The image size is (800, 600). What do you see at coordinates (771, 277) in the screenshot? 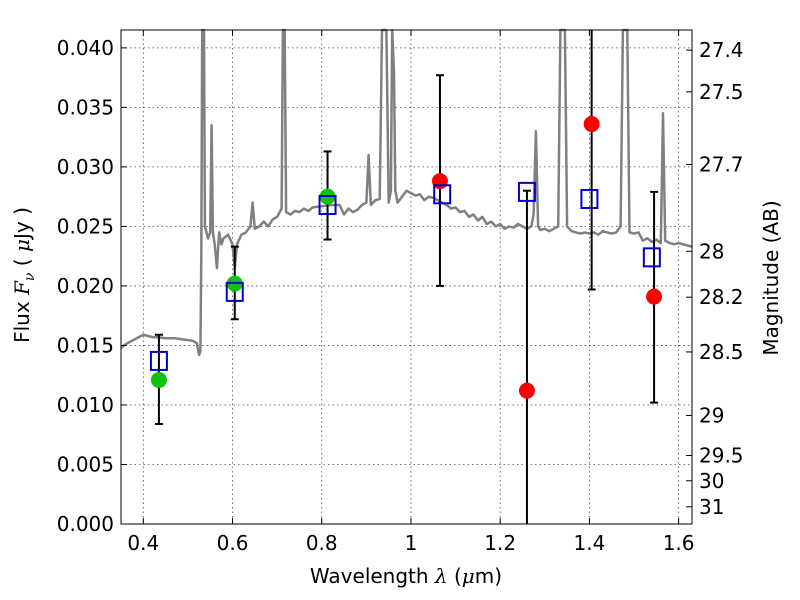
I see `y2-axis-title: Magnitude (AB)` at bounding box center [771, 277].